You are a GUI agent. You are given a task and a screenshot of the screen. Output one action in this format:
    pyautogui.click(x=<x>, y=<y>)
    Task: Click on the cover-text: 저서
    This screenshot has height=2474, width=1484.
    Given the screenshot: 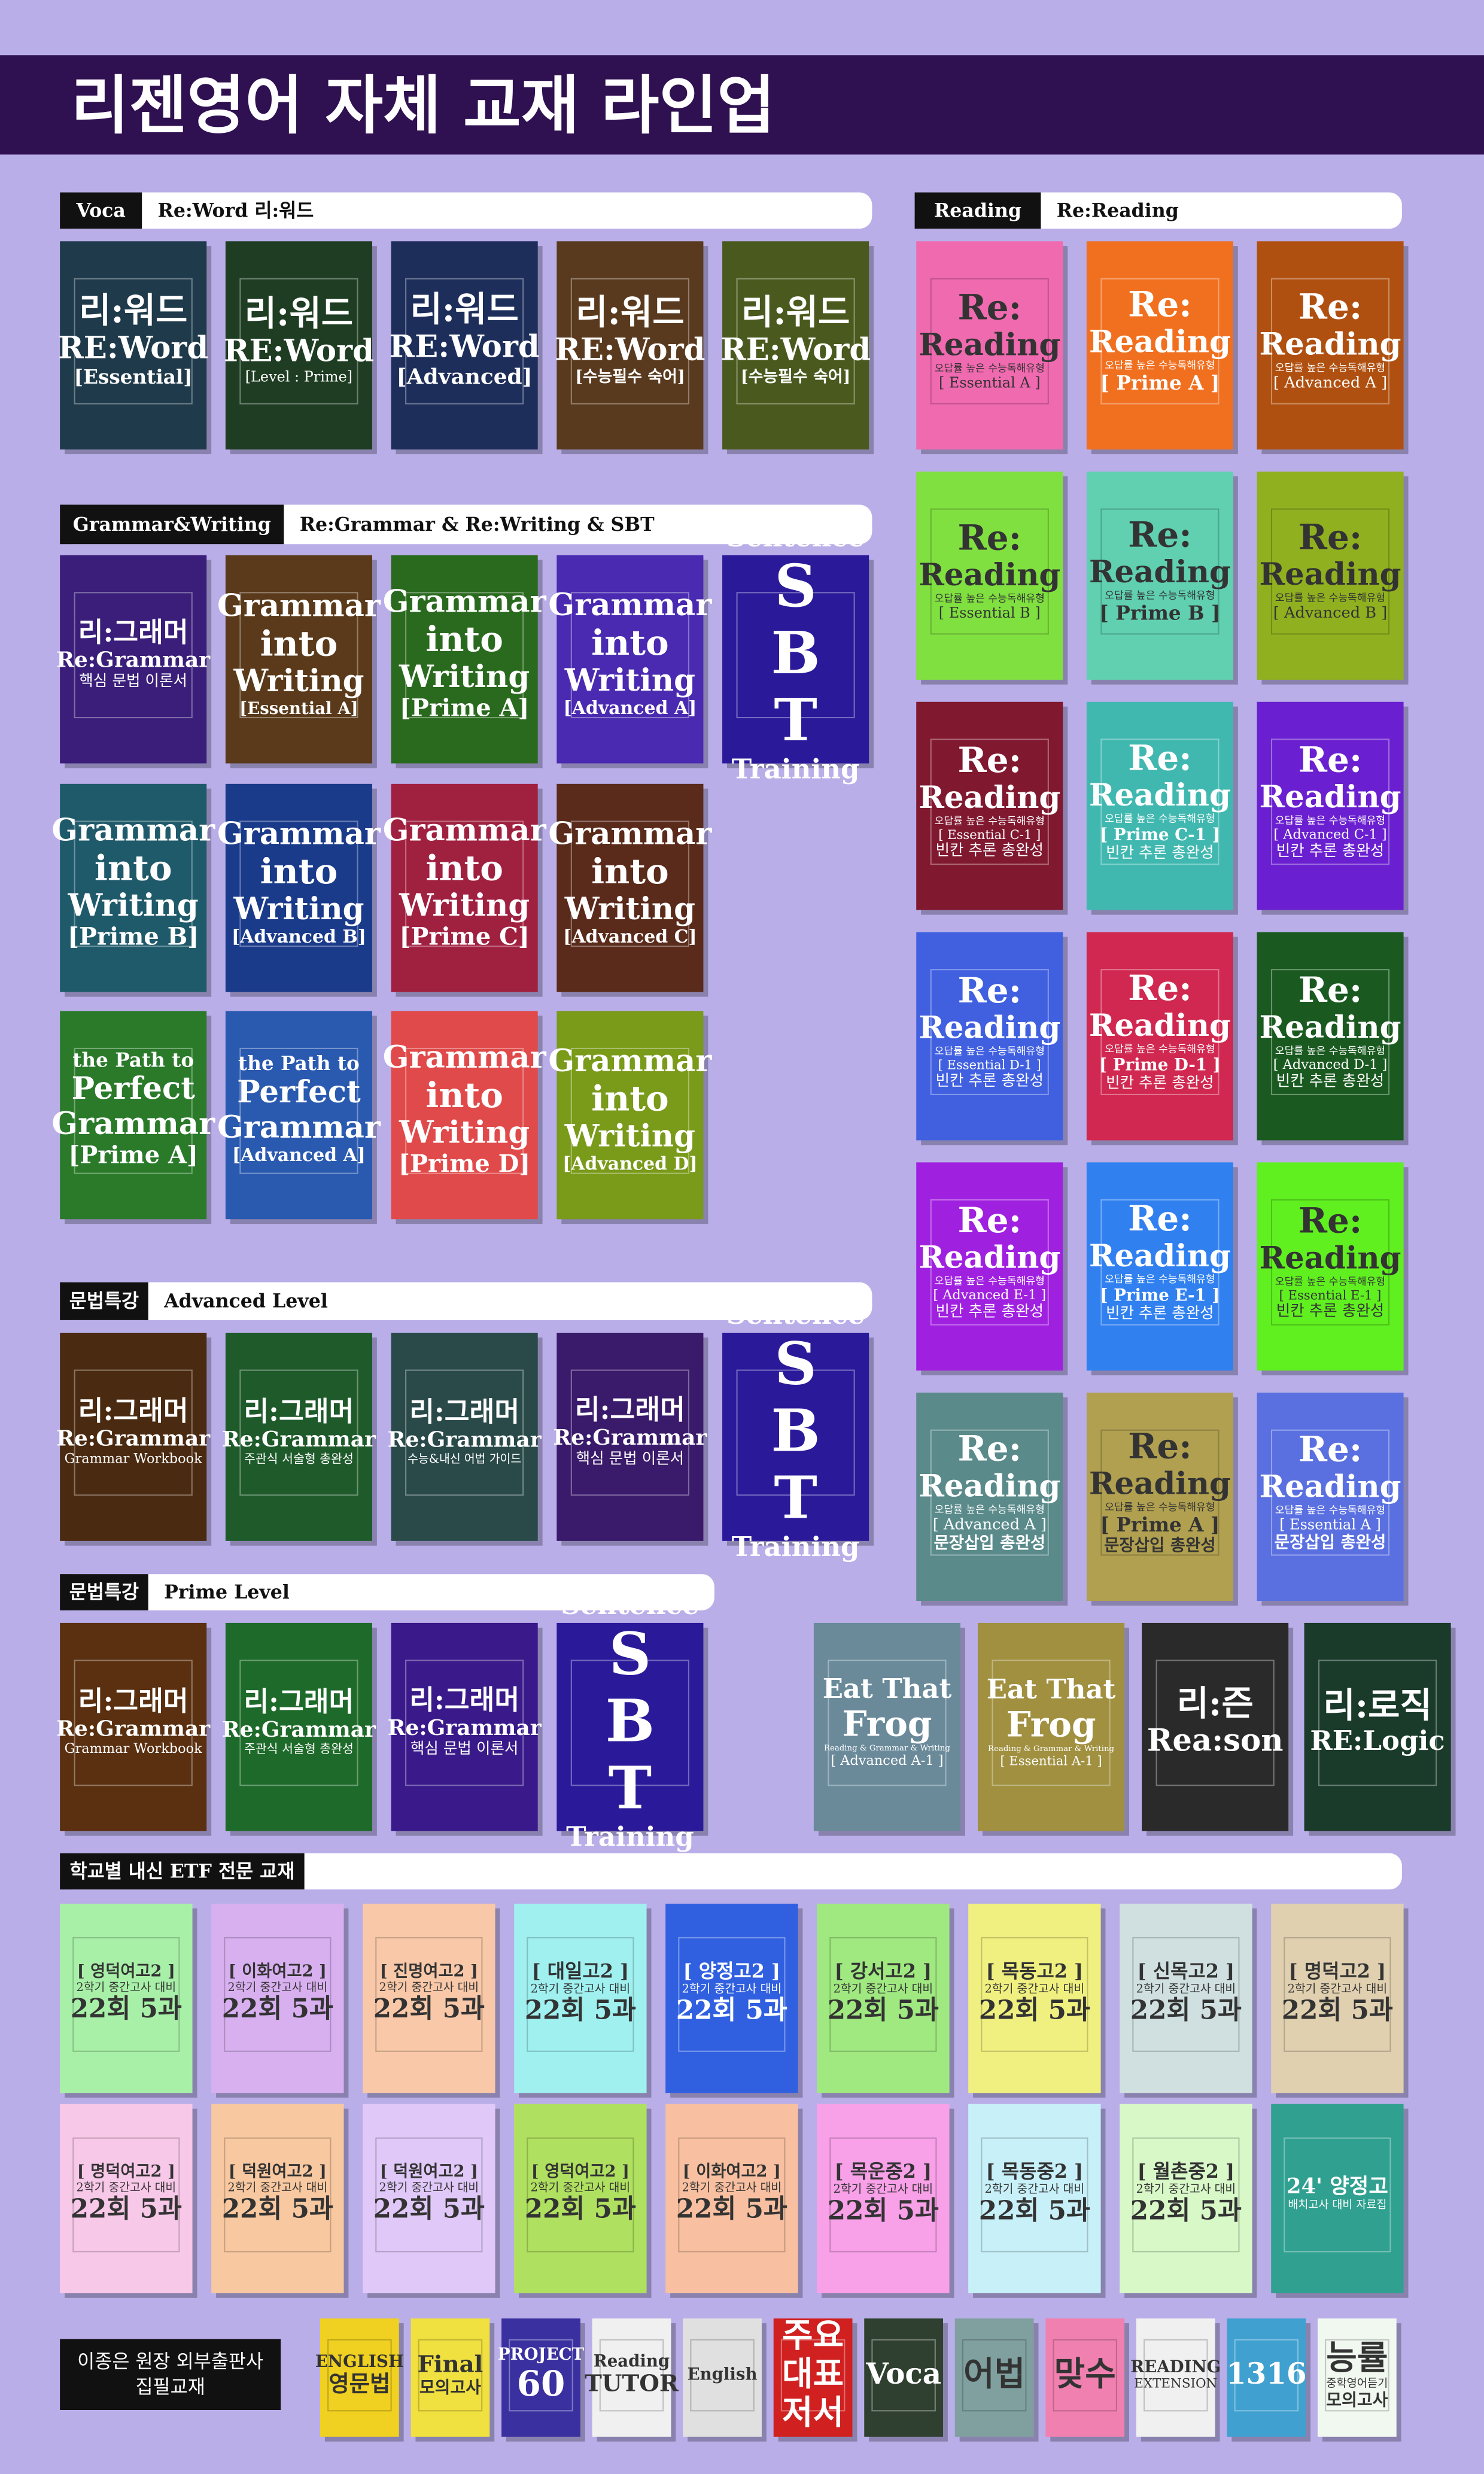 What is the action you would take?
    pyautogui.click(x=813, y=2412)
    